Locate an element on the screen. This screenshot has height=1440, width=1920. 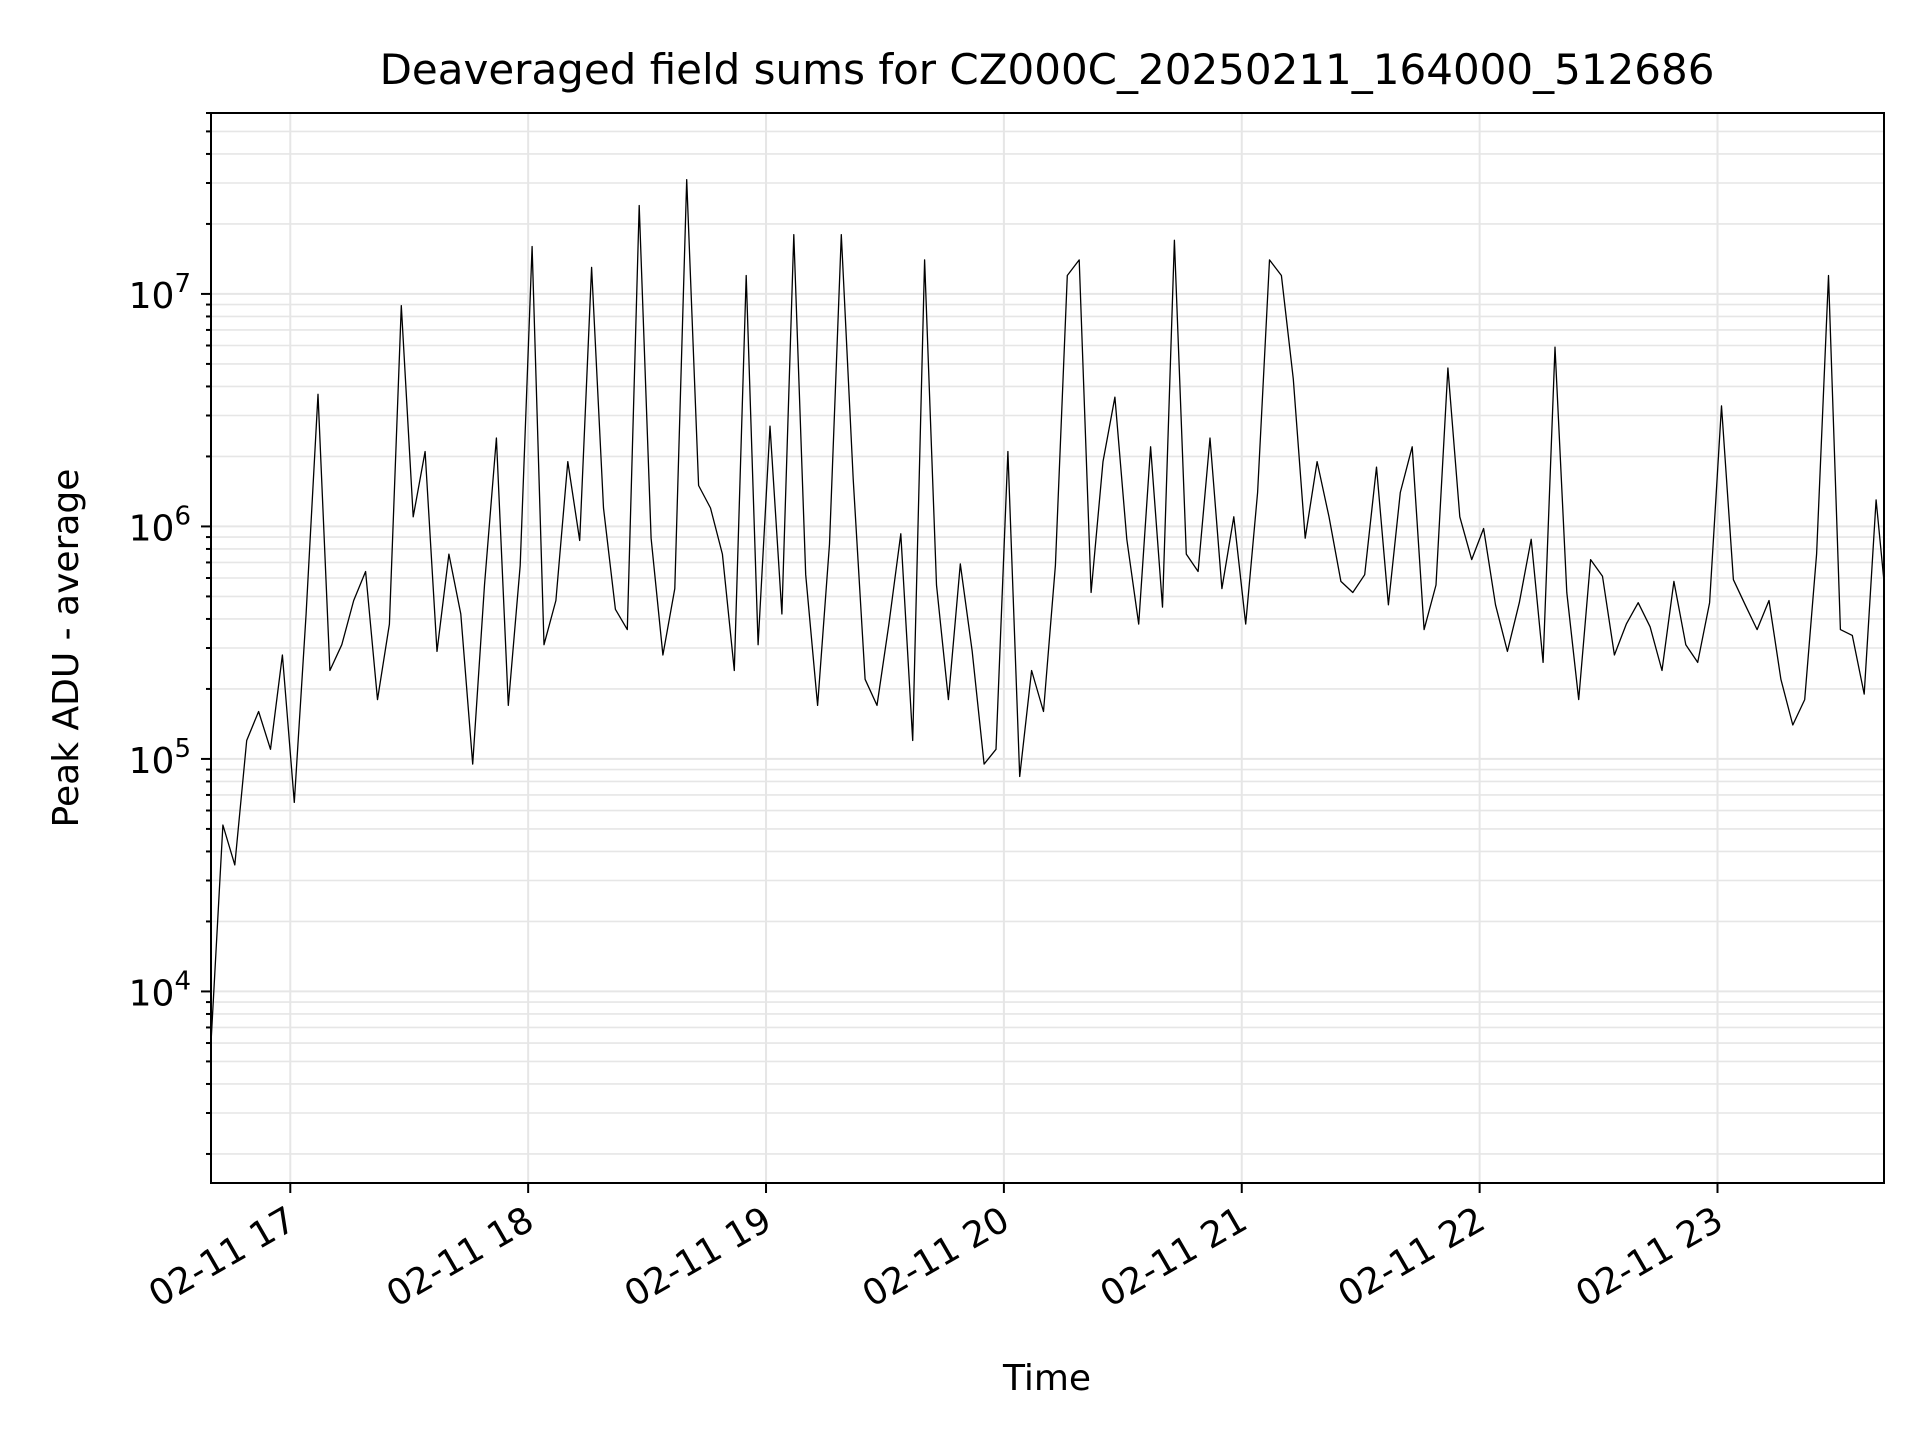
y-tick-label: 10⁷ is located at coordinates (160, 293).